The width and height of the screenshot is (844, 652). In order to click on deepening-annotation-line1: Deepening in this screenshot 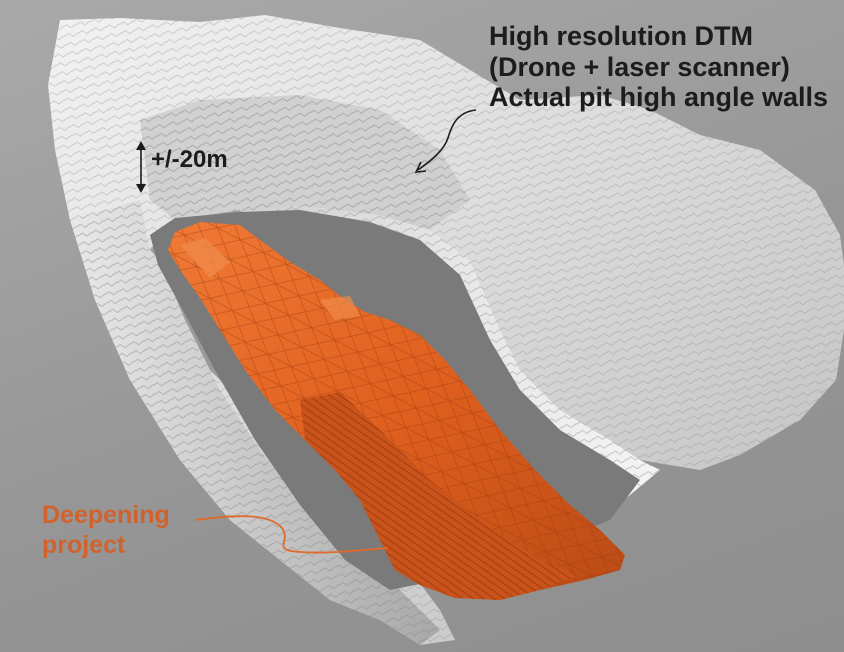, I will do `click(106, 515)`.